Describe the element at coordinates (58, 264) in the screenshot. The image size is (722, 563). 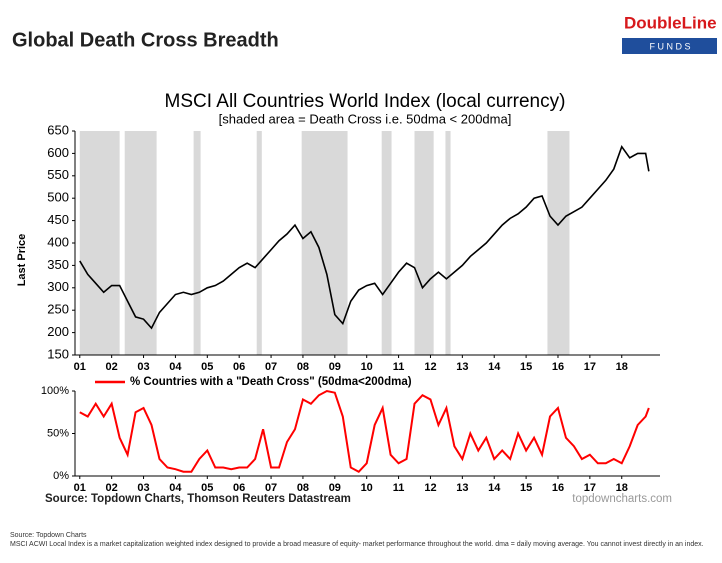
I see `y-tick-label: 350` at that location.